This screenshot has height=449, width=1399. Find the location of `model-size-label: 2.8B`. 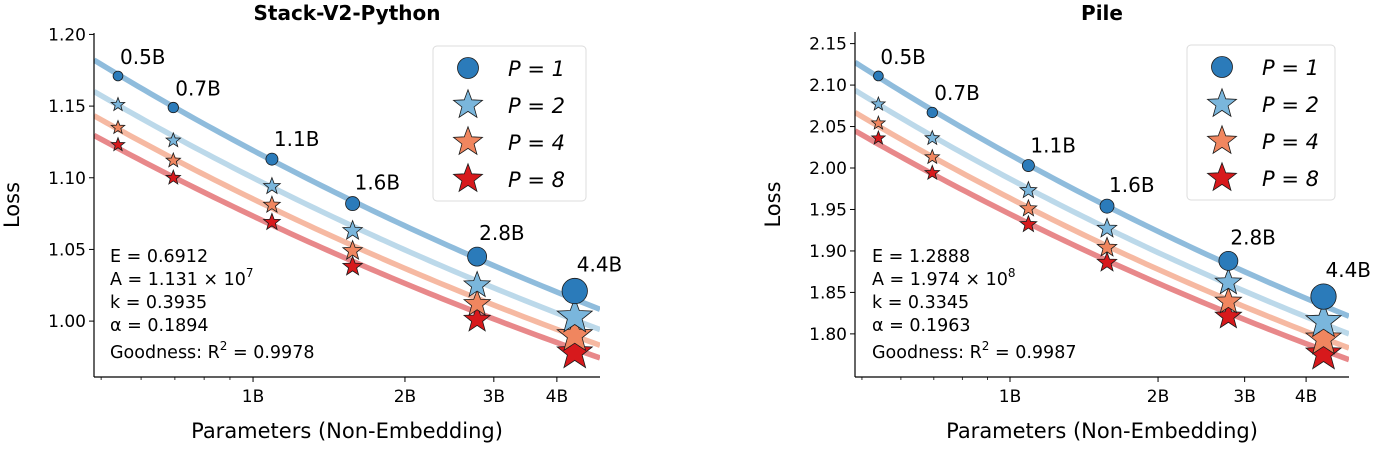

model-size-label: 2.8B is located at coordinates (1253, 237).